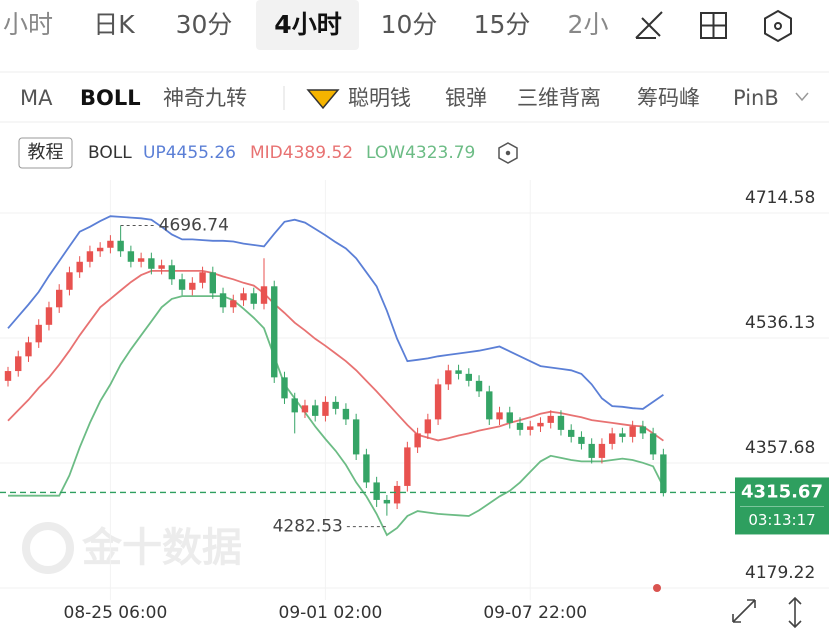 Image resolution: width=829 pixels, height=629 pixels. Describe the element at coordinates (780, 198) in the screenshot. I see `y-tick-label: 4714.58` at that location.